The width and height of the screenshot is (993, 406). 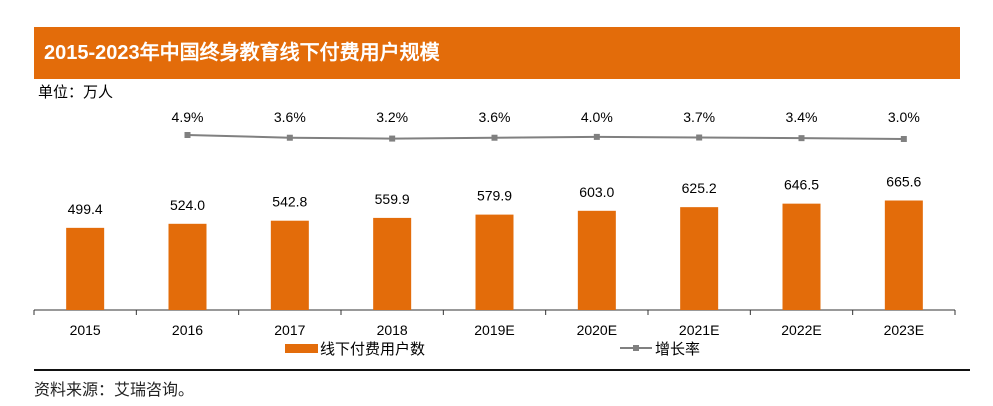 What do you see at coordinates (289, 330) in the screenshot?
I see `x-tick-label: 2017` at bounding box center [289, 330].